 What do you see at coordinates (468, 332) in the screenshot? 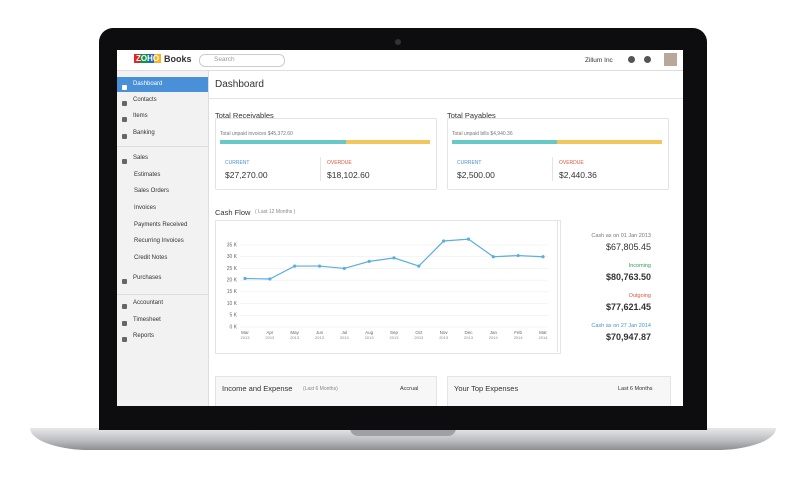
I see `x-tick-label: Dec` at bounding box center [468, 332].